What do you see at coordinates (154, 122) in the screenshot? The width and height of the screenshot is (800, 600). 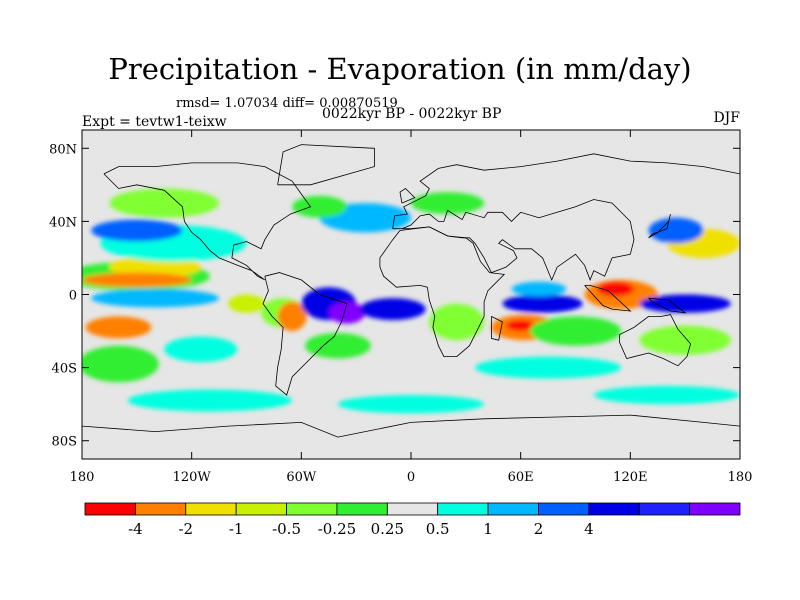 I see `experiment-label: Expt = tevtw1-teixw` at bounding box center [154, 122].